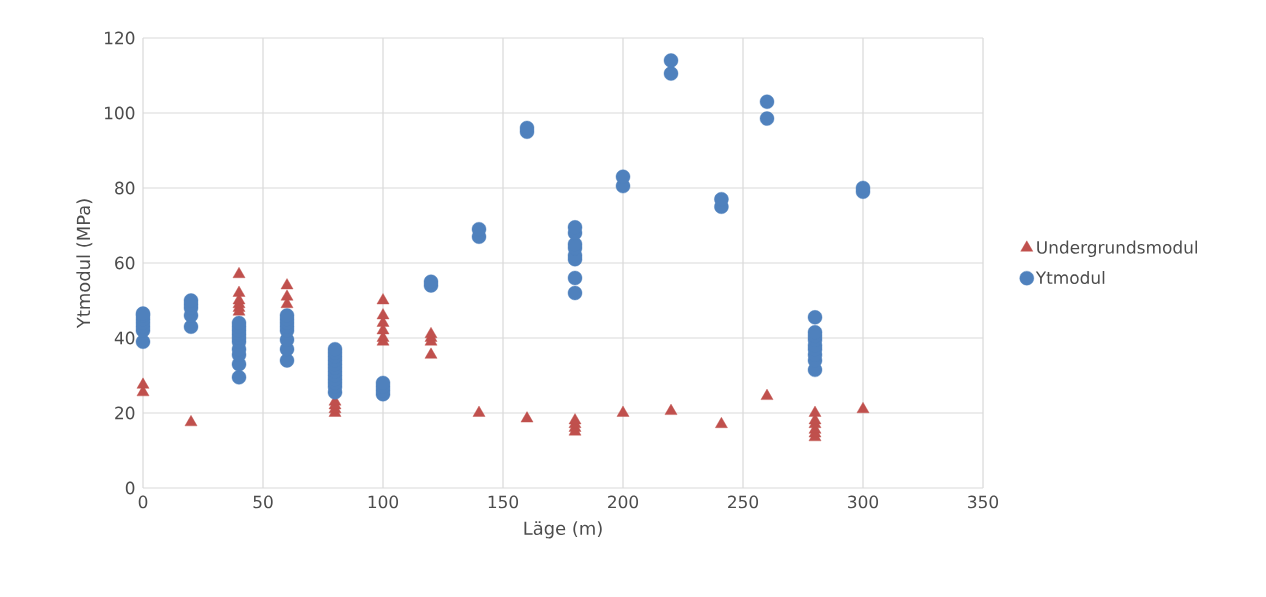 The width and height of the screenshot is (1266, 597). Describe the element at coordinates (120, 113) in the screenshot. I see `y-tick-label: 100` at that location.